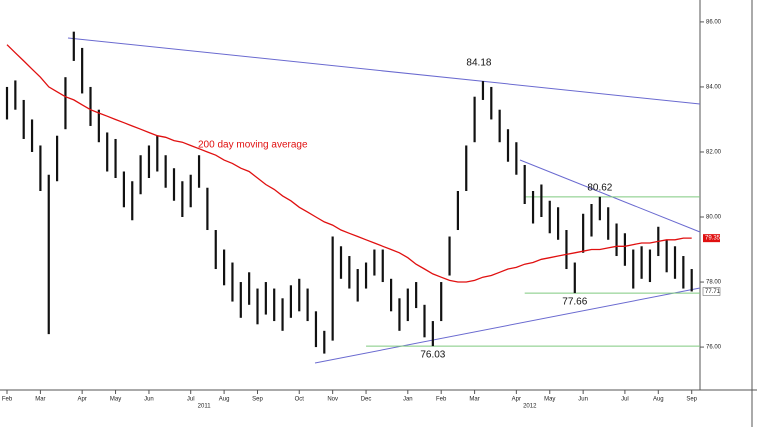 The image size is (757, 427). Describe the element at coordinates (714, 153) in the screenshot. I see `y-tick-label: 82.00` at that location.